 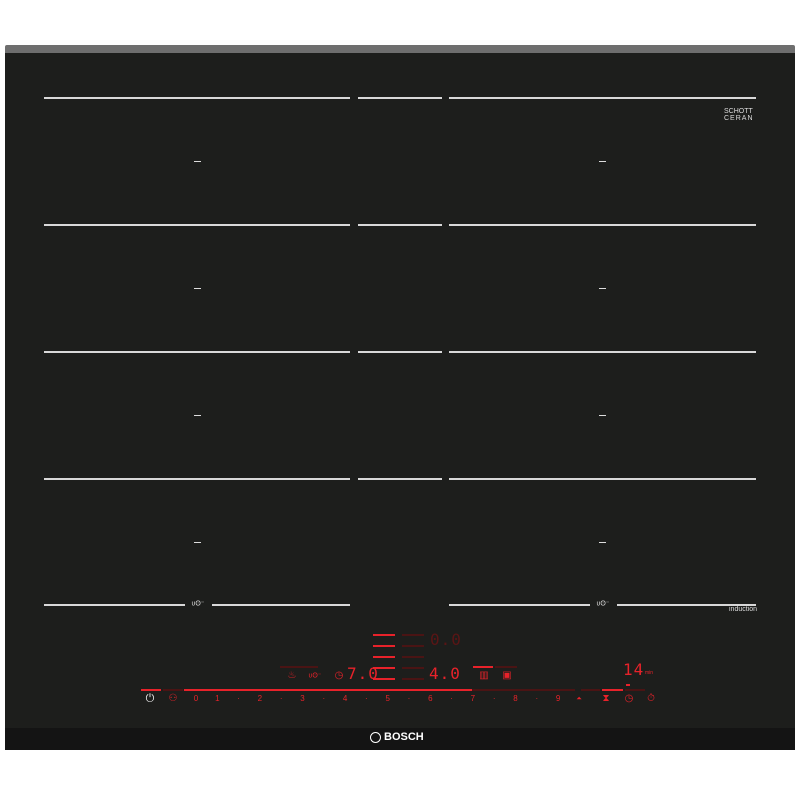 I want to click on right-level-display: 4.0, so click(x=445, y=673).